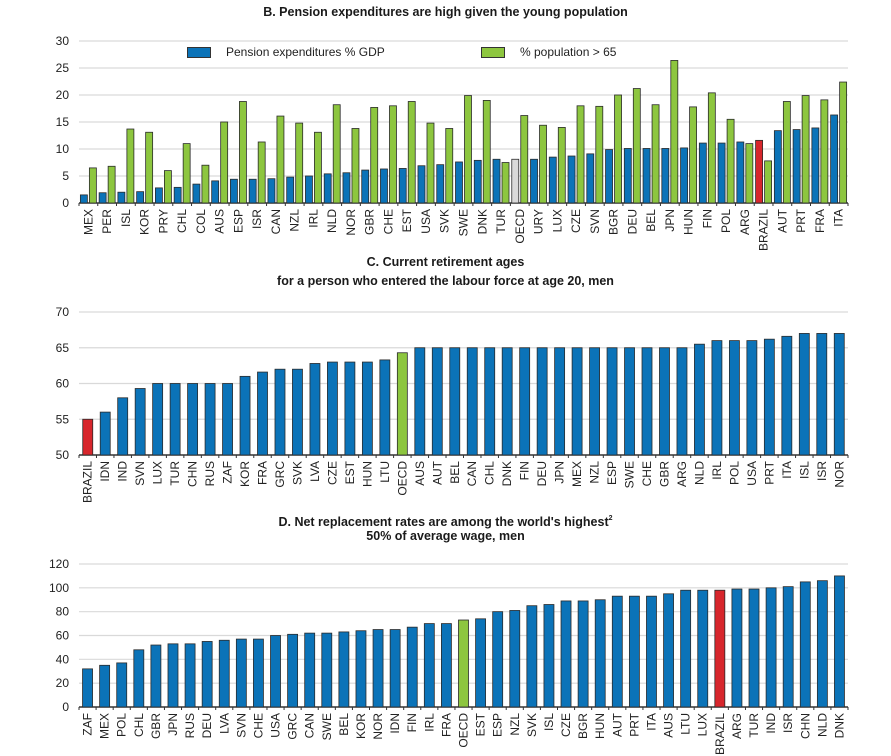  I want to click on bar-nor-population, so click(355, 166).